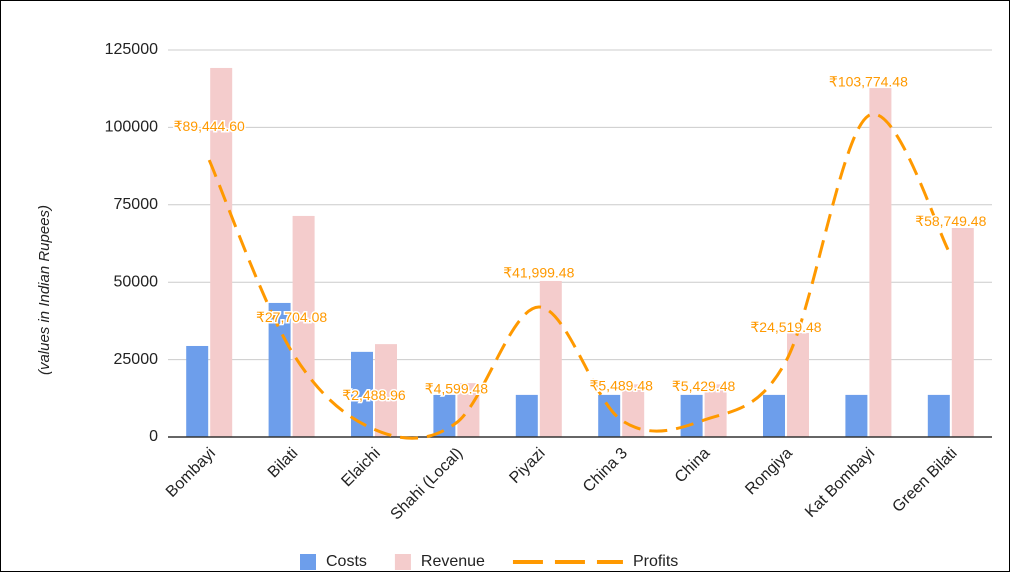  Describe the element at coordinates (346, 561) in the screenshot. I see `legend-label: Costs` at that location.